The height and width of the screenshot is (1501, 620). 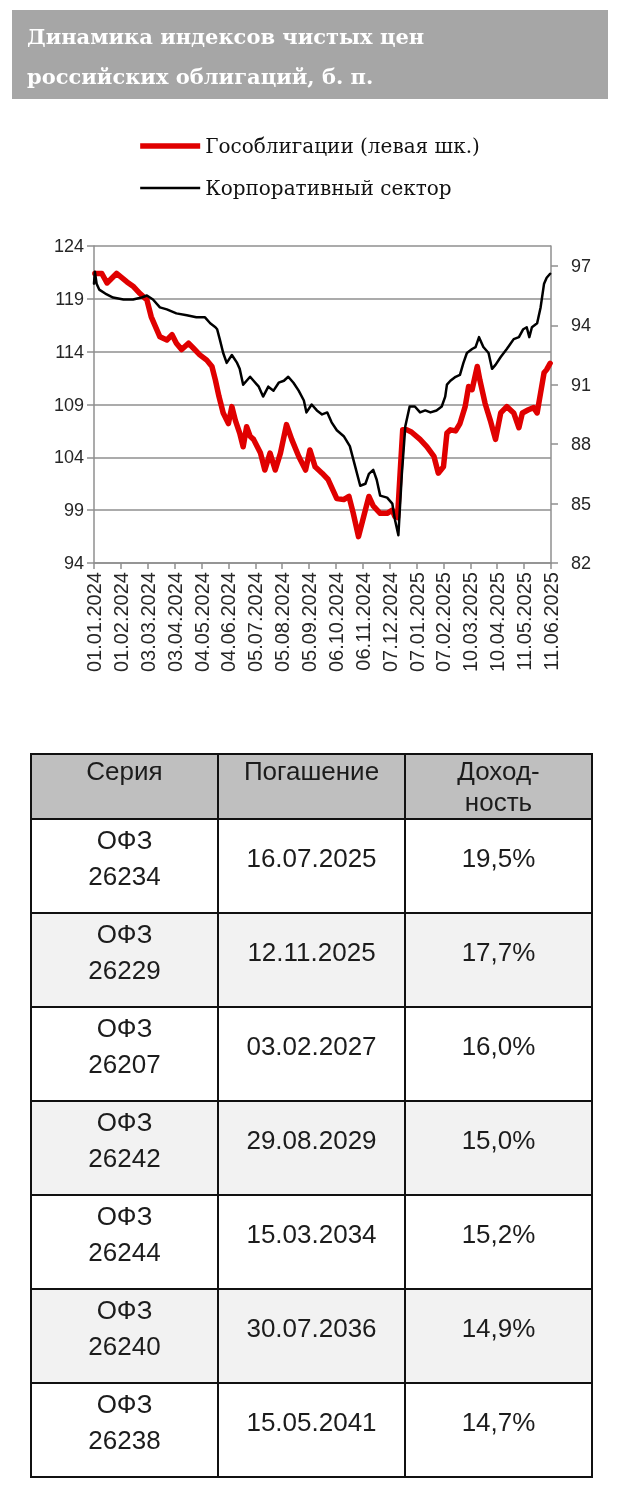 What do you see at coordinates (335, 622) in the screenshot?
I see `x-tick-label: 06.10.2024` at bounding box center [335, 622].